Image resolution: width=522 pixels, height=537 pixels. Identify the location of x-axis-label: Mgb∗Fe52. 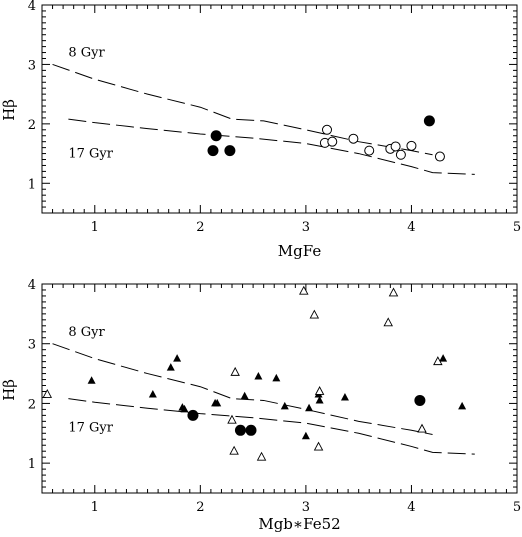
(299, 524).